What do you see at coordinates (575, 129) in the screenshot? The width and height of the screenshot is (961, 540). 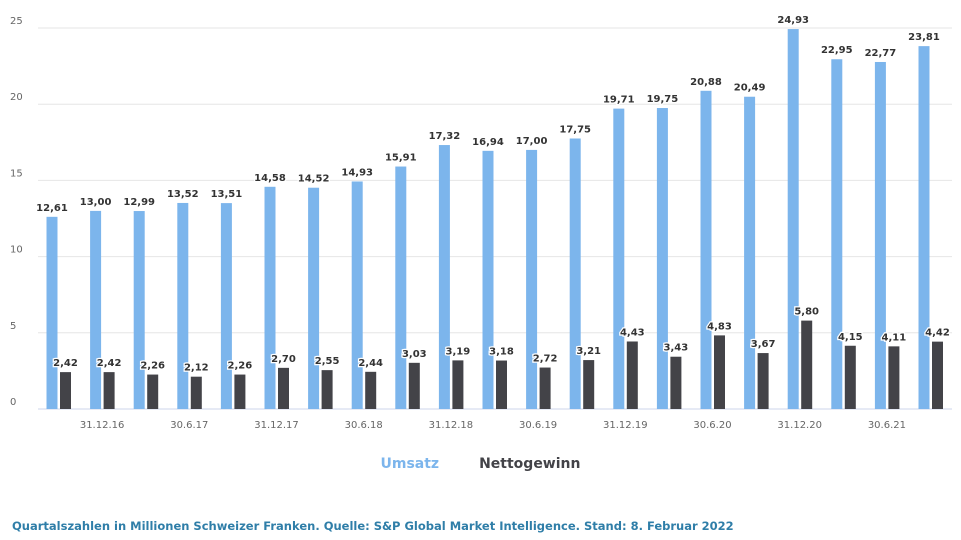 I see `data-label-umsatz: 17,75` at bounding box center [575, 129].